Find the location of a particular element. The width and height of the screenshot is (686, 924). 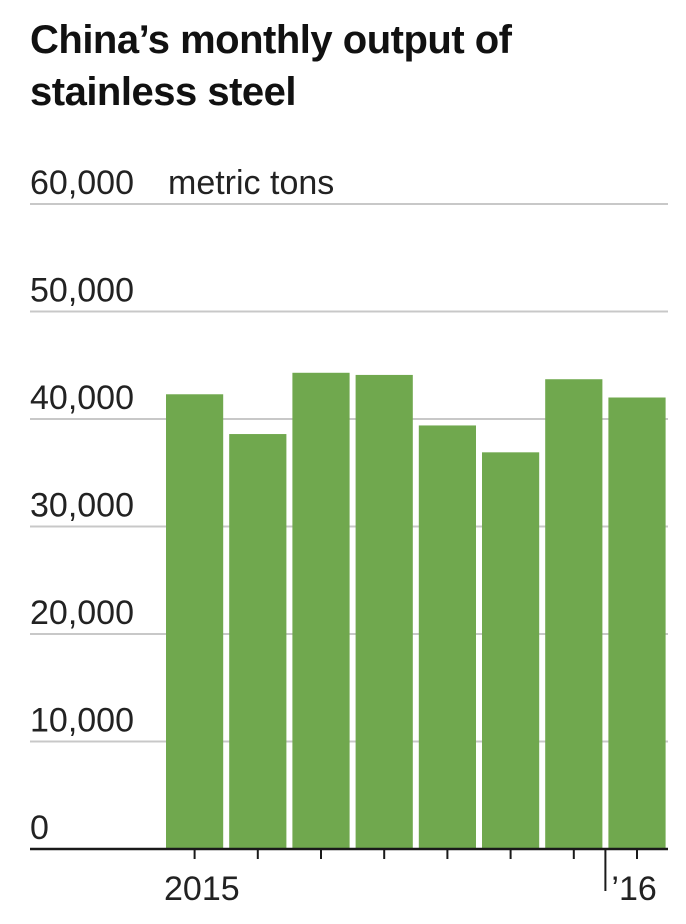

x-axis: 2015 ’16 is located at coordinates (349, 877).